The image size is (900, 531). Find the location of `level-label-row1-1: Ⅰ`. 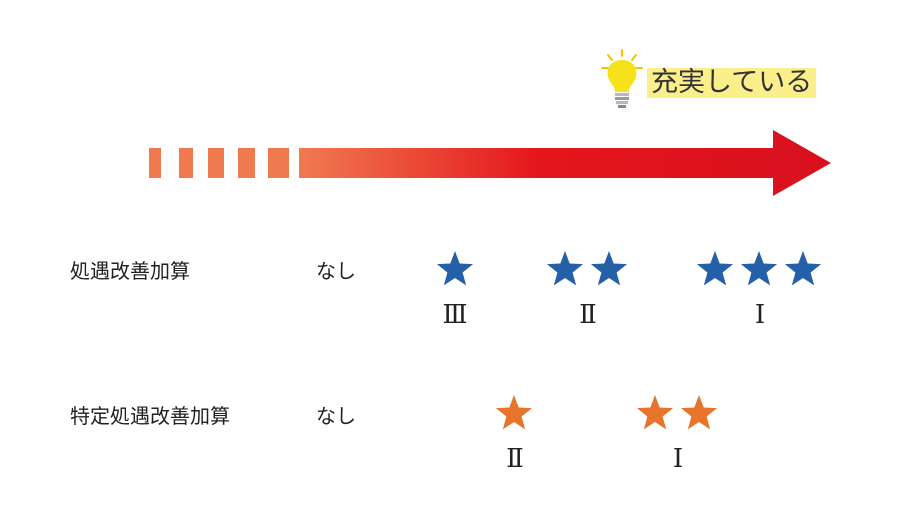

level-label-row1-1: Ⅰ is located at coordinates (760, 315).